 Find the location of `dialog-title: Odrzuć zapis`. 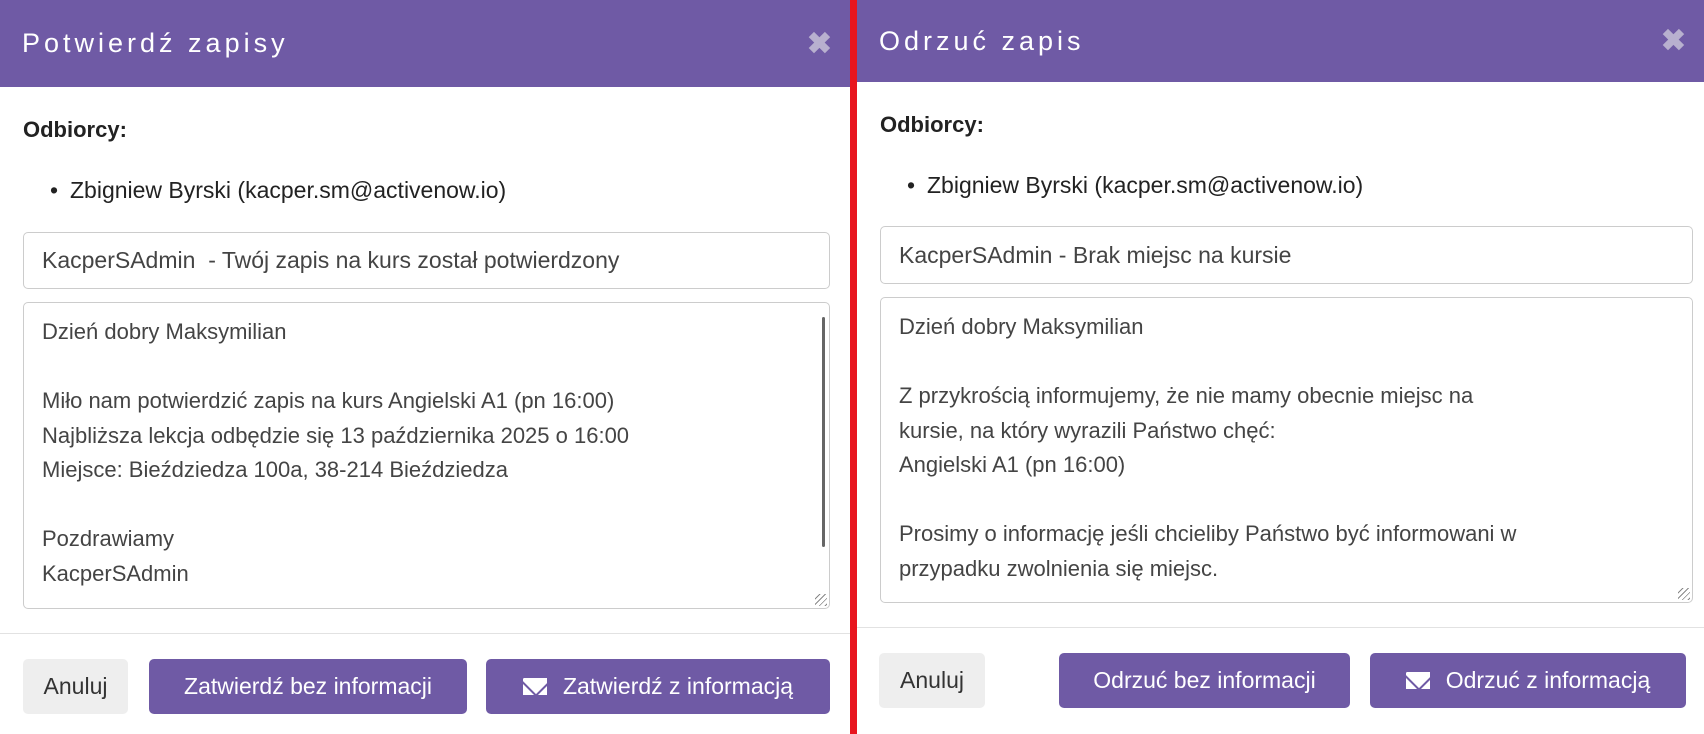

dialog-title: Odrzuć zapis is located at coordinates (982, 40).